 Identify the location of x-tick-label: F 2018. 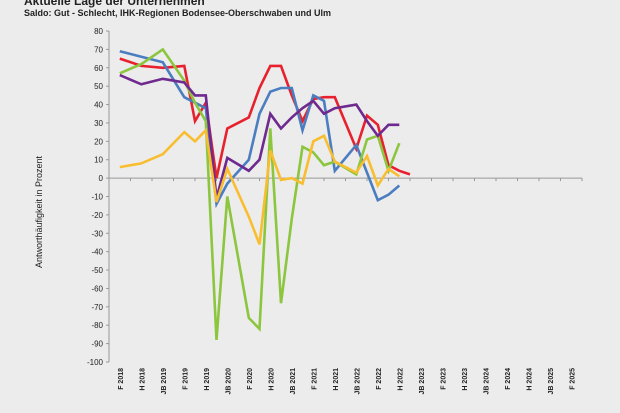
(121, 379).